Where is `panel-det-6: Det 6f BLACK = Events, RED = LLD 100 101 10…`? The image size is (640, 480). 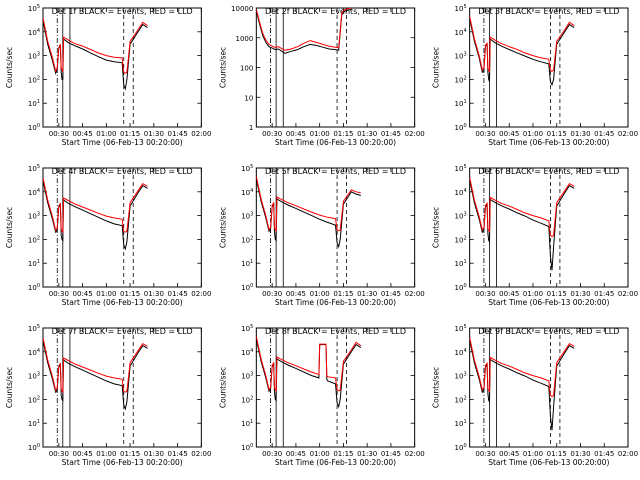 panel-det-6: Det 6f BLACK = Events, RED = LLD 100 101 10… is located at coordinates (535, 235).